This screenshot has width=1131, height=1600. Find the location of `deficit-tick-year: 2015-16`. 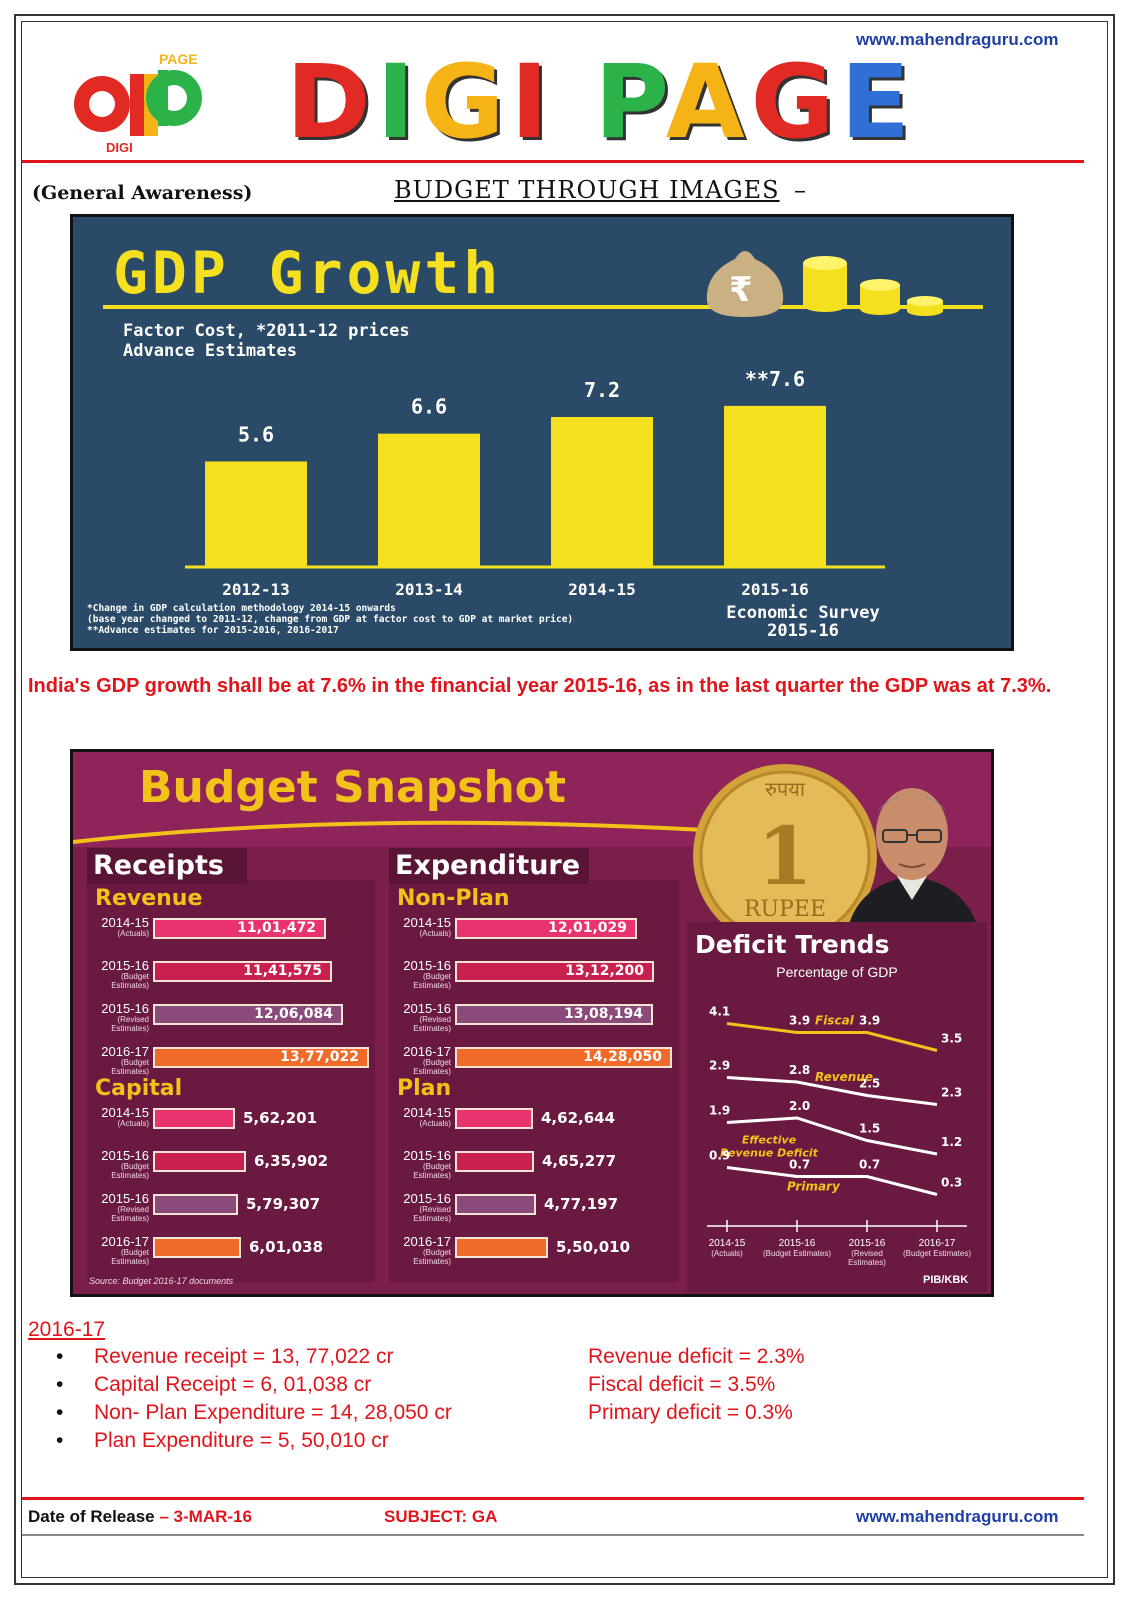

deficit-tick-year: 2015-16 is located at coordinates (797, 1243).